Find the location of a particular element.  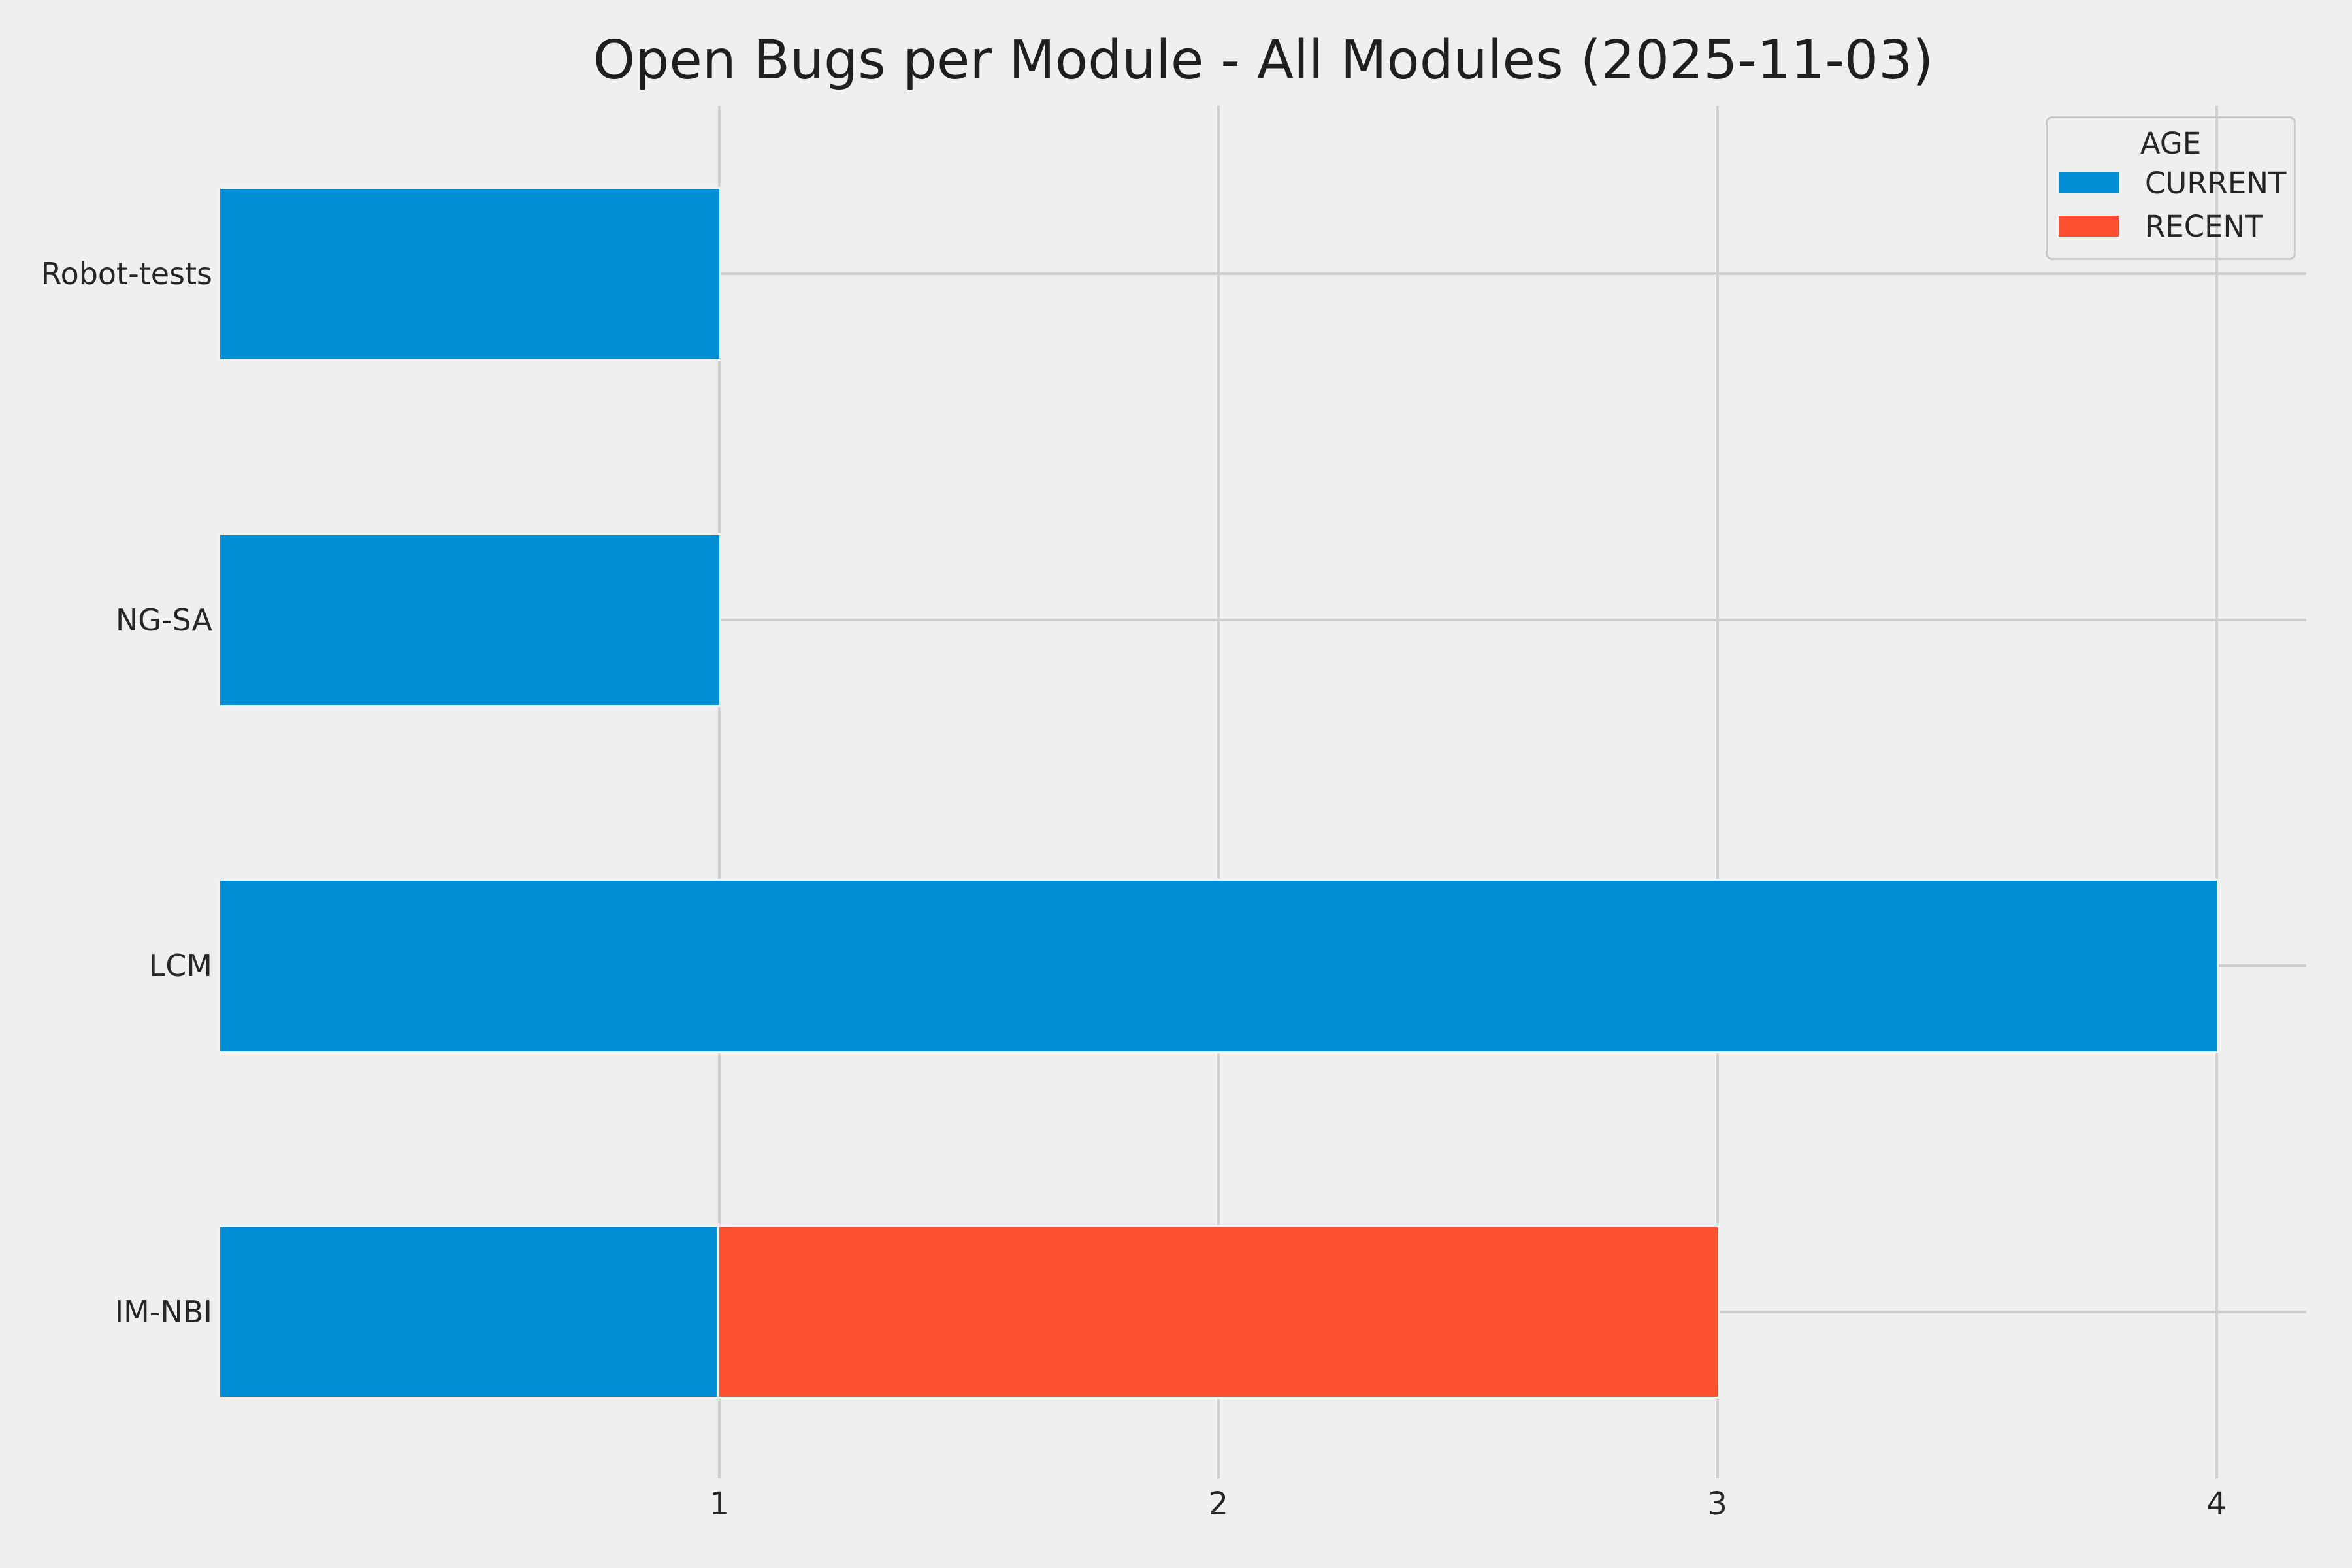

x-tick-label-3: 3 is located at coordinates (1717, 1504).